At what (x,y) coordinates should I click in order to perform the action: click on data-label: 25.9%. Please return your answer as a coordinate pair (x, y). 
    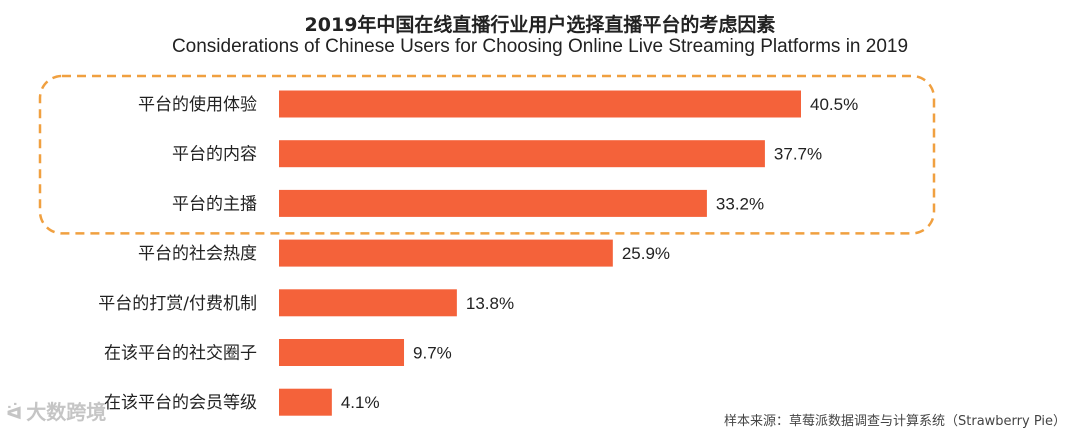
    Looking at the image, I should click on (646, 253).